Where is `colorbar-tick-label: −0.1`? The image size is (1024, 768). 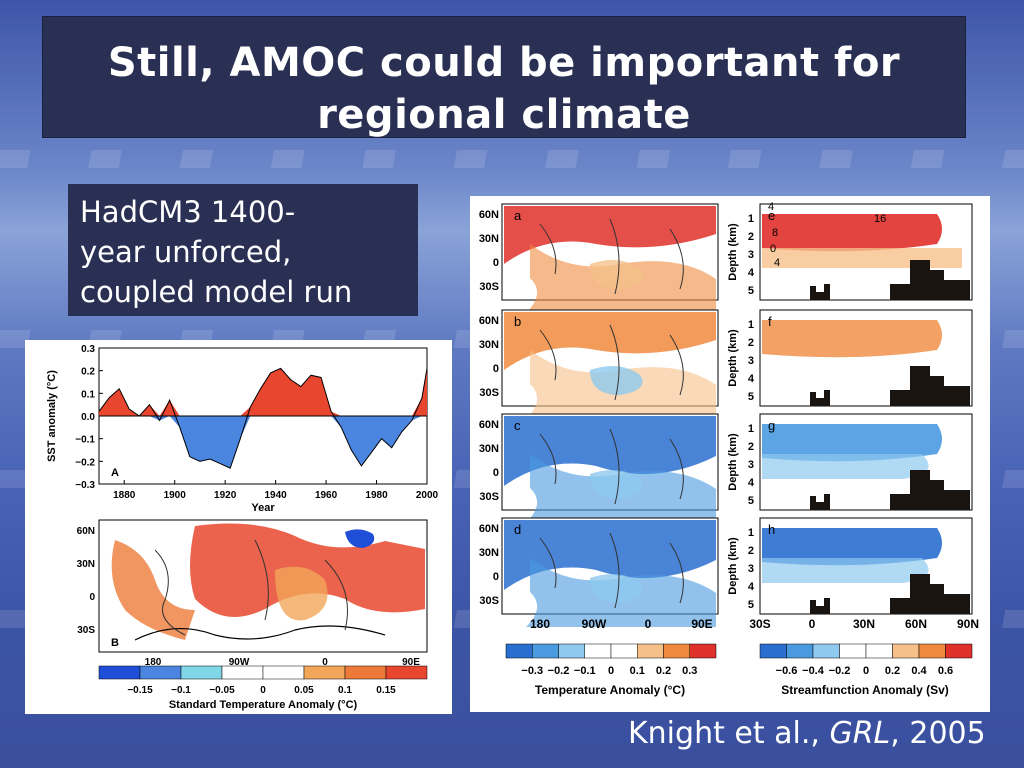 colorbar-tick-label: −0.1 is located at coordinates (181, 690).